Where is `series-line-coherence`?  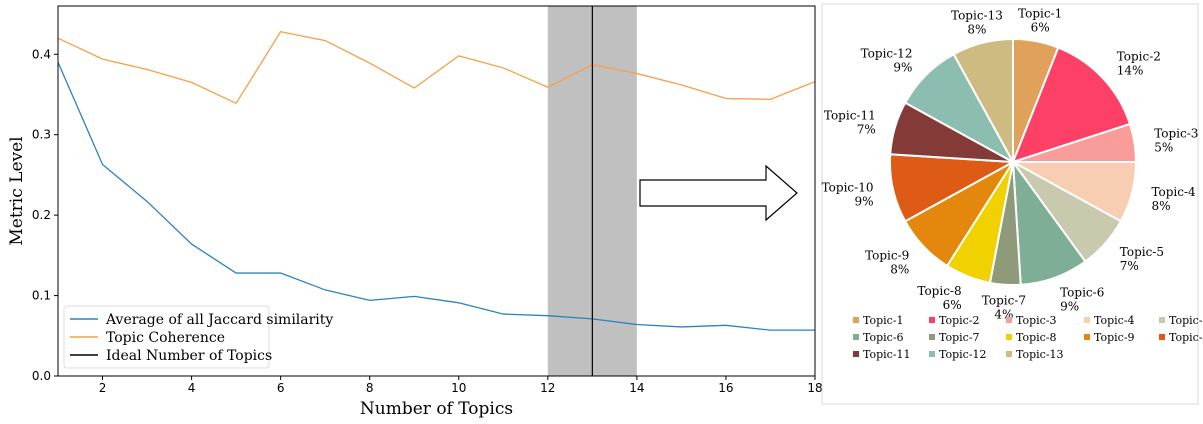 series-line-coherence is located at coordinates (436, 68).